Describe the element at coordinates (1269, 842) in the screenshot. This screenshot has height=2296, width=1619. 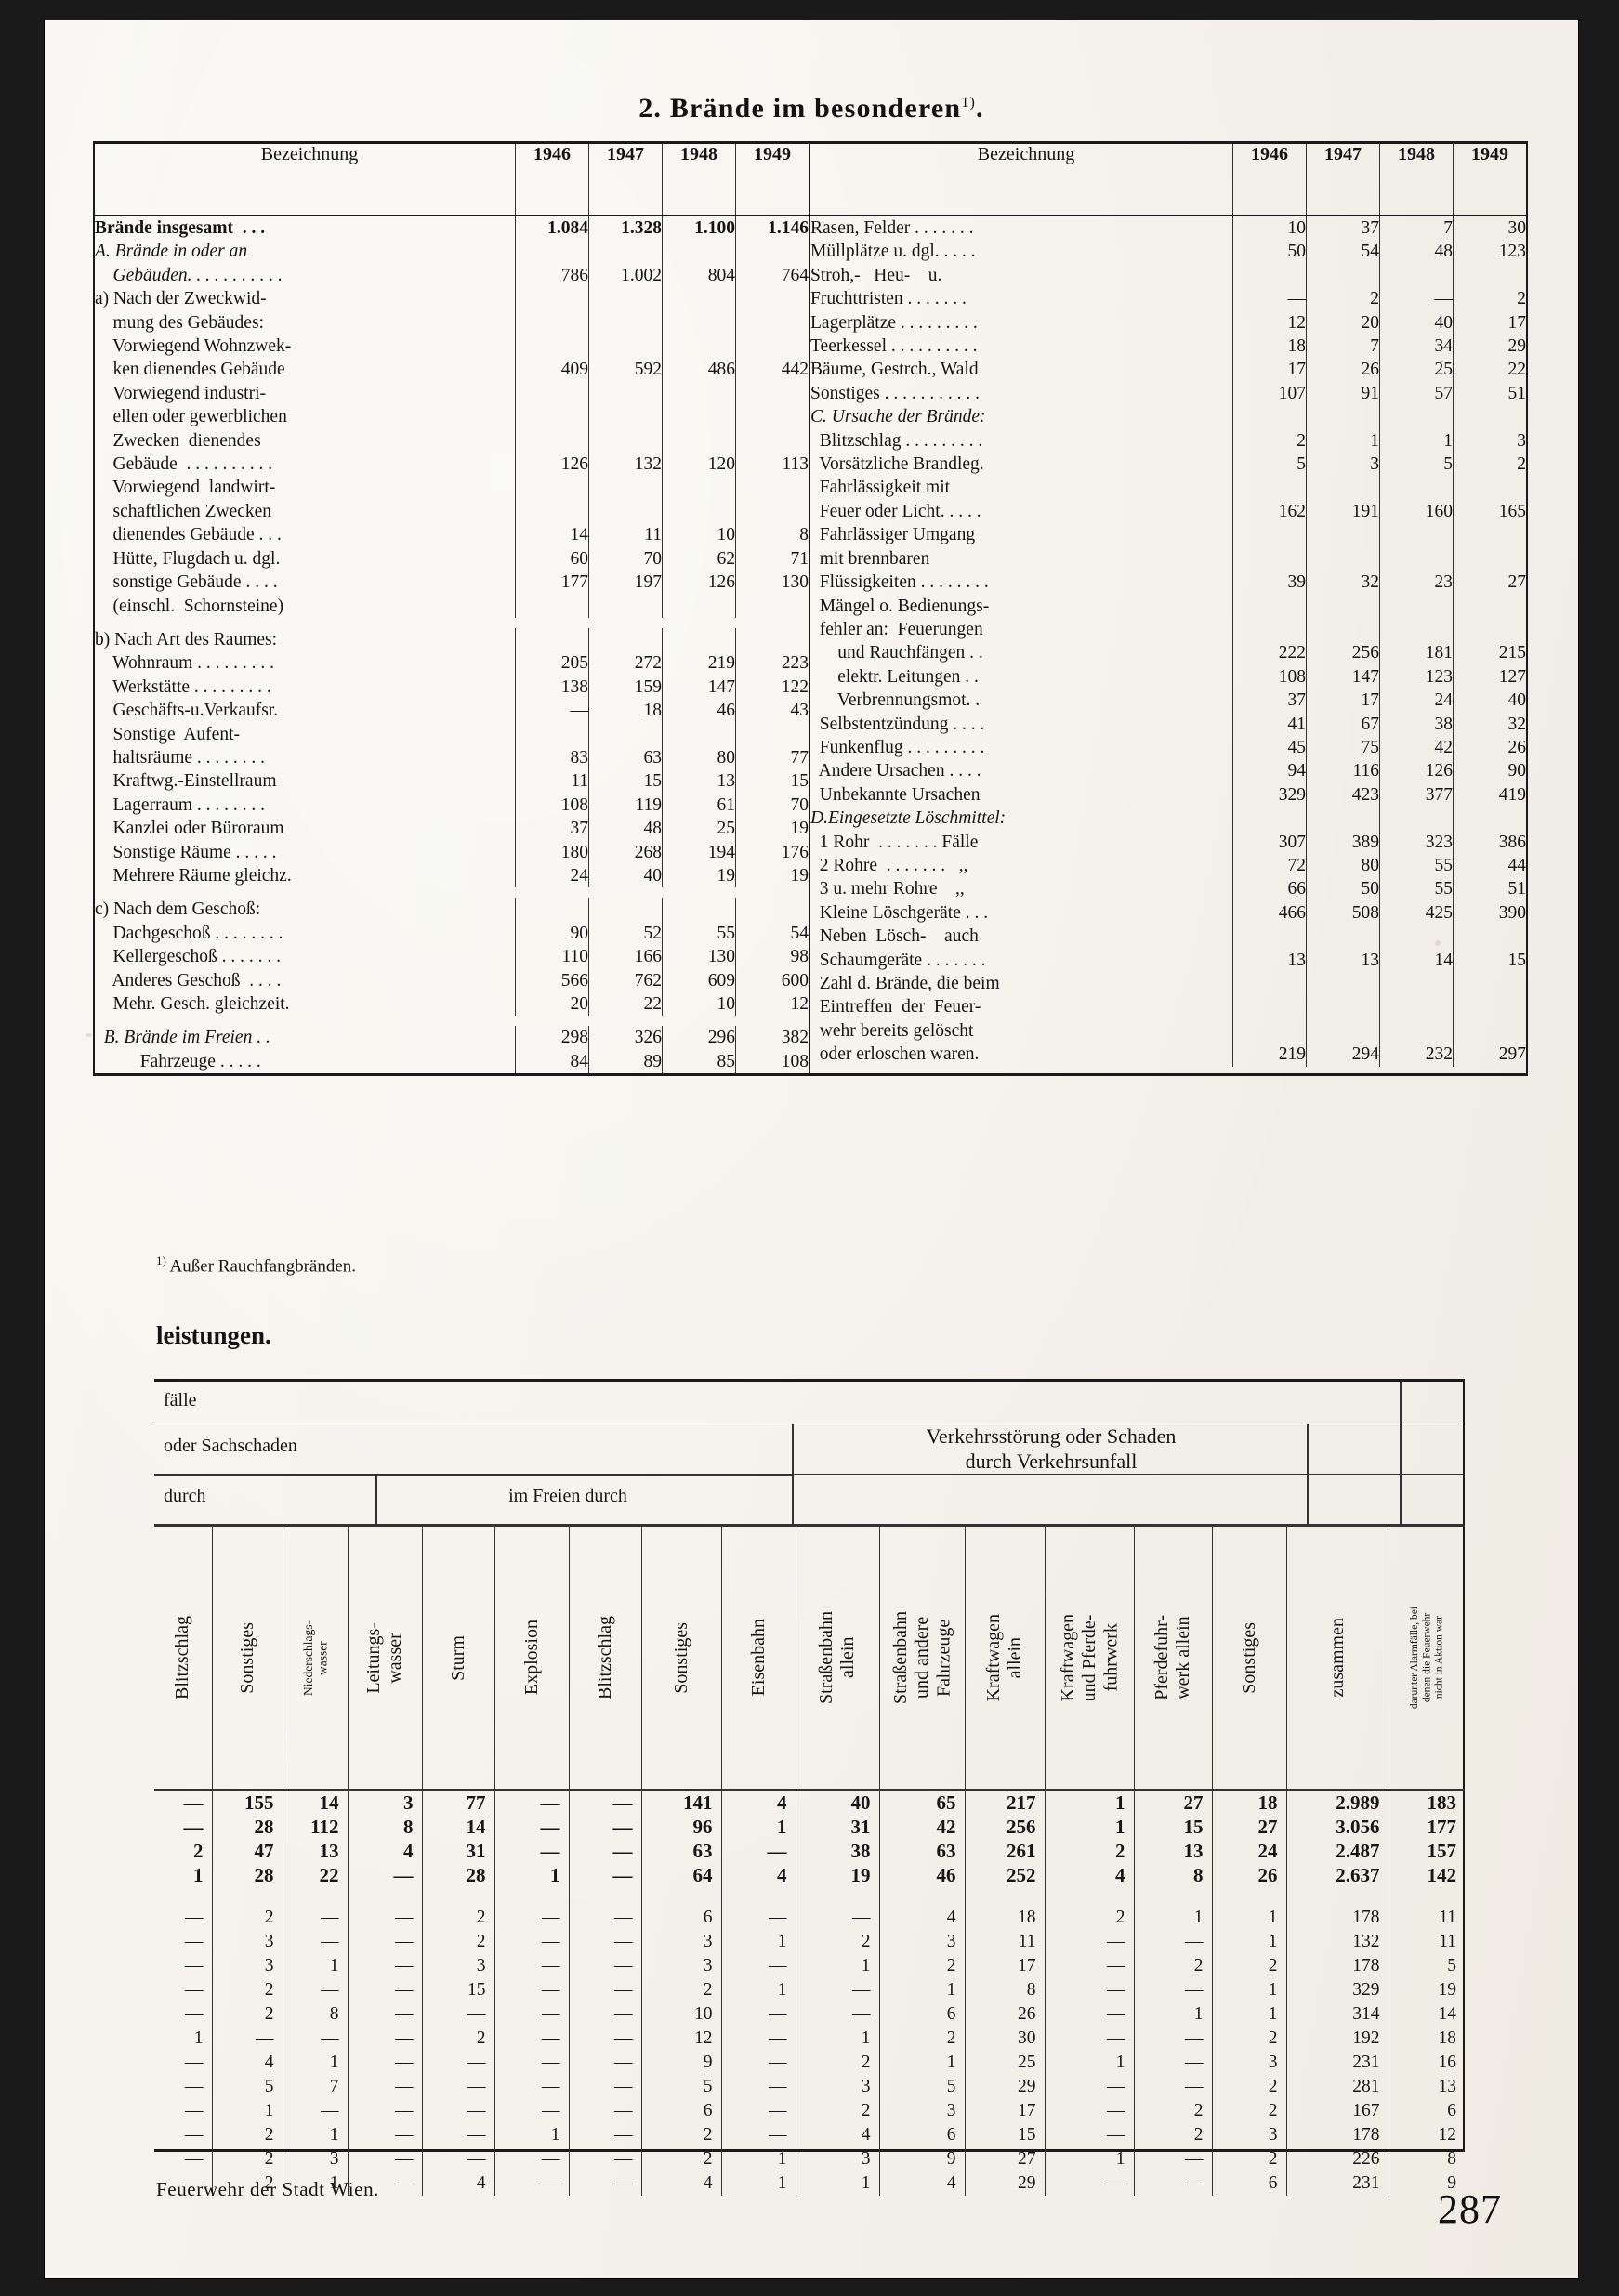
I see `row-value-1946: 307` at that location.